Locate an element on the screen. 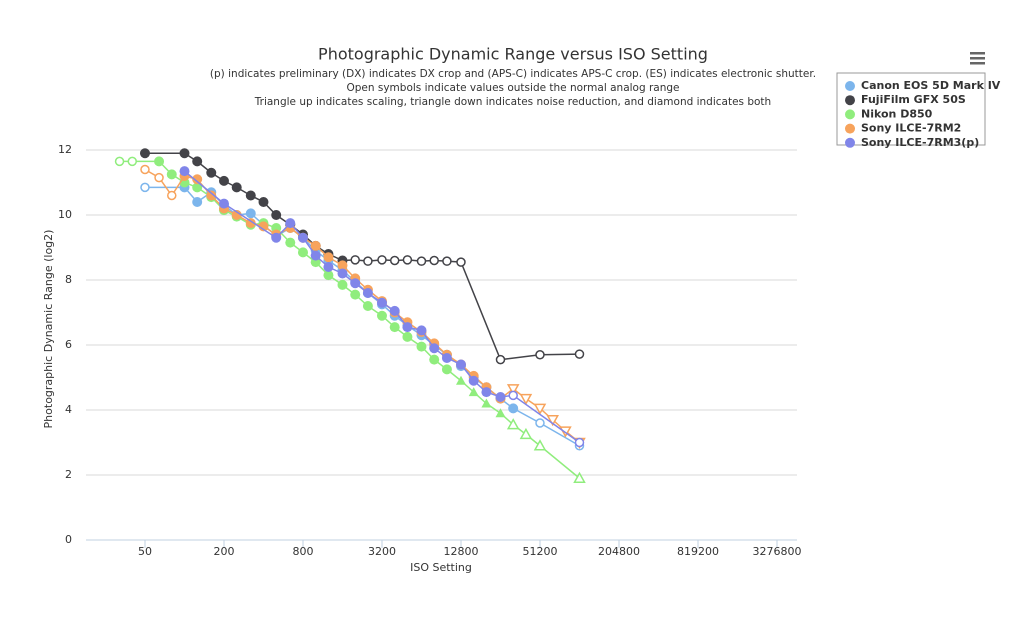 The image size is (1024, 644). legend-label: Sony ILCE-7RM3(p) is located at coordinates (920, 142).